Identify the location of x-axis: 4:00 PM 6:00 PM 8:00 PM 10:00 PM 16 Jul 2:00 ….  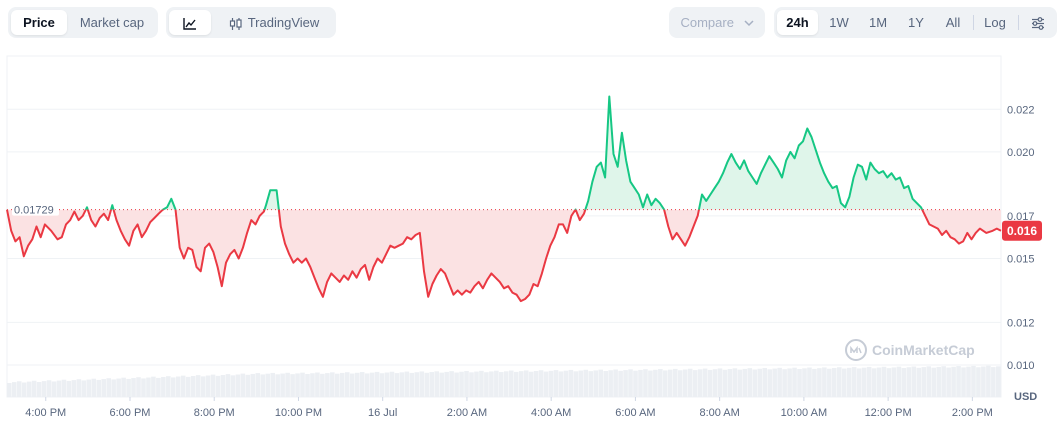
(509, 408).